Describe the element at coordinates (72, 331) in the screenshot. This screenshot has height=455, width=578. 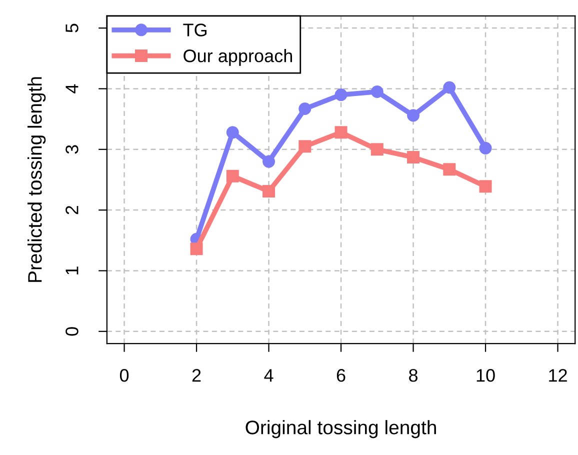
I see `y-tick-label: 0` at that location.